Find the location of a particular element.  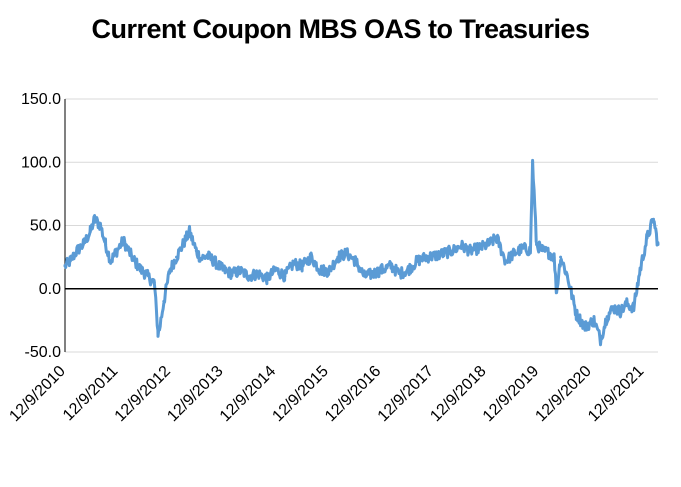

y-tick-label: 50.0 is located at coordinates (45, 226).